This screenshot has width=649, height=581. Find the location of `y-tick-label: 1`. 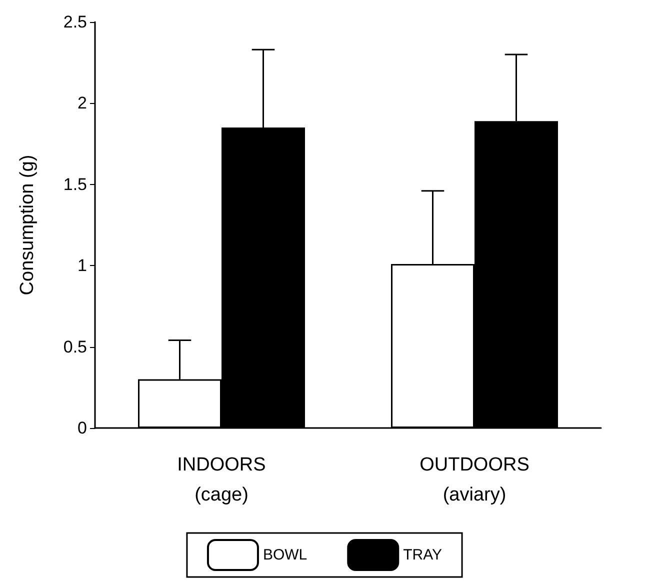

y-tick-label: 1 is located at coordinates (82, 266).